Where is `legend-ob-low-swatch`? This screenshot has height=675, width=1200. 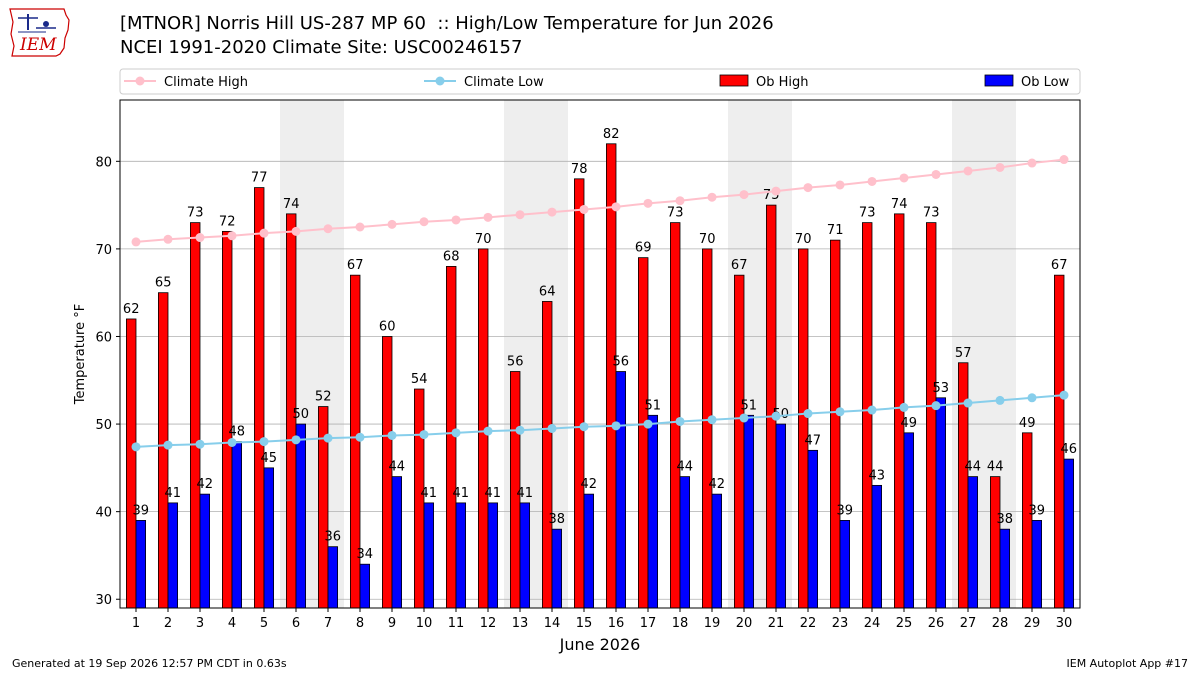 legend-ob-low-swatch is located at coordinates (999, 80).